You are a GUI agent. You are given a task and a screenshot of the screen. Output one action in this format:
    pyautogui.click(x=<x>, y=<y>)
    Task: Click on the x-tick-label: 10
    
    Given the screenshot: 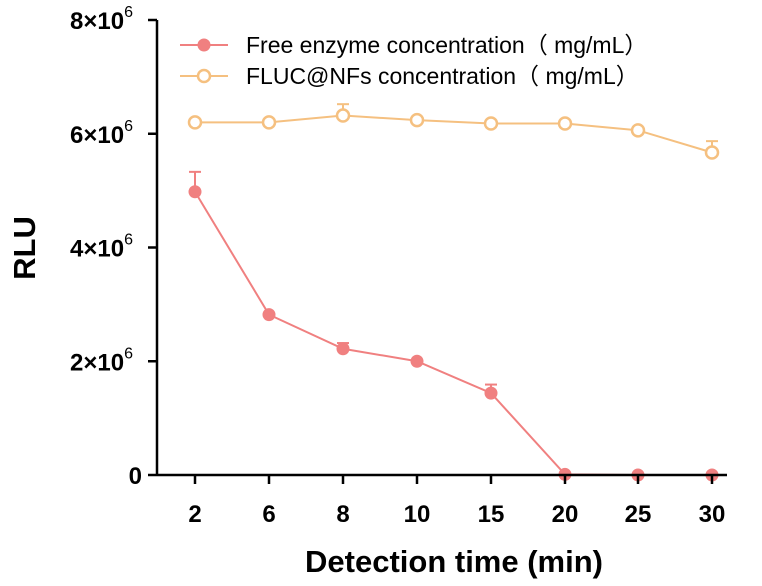 What is the action you would take?
    pyautogui.click(x=417, y=514)
    